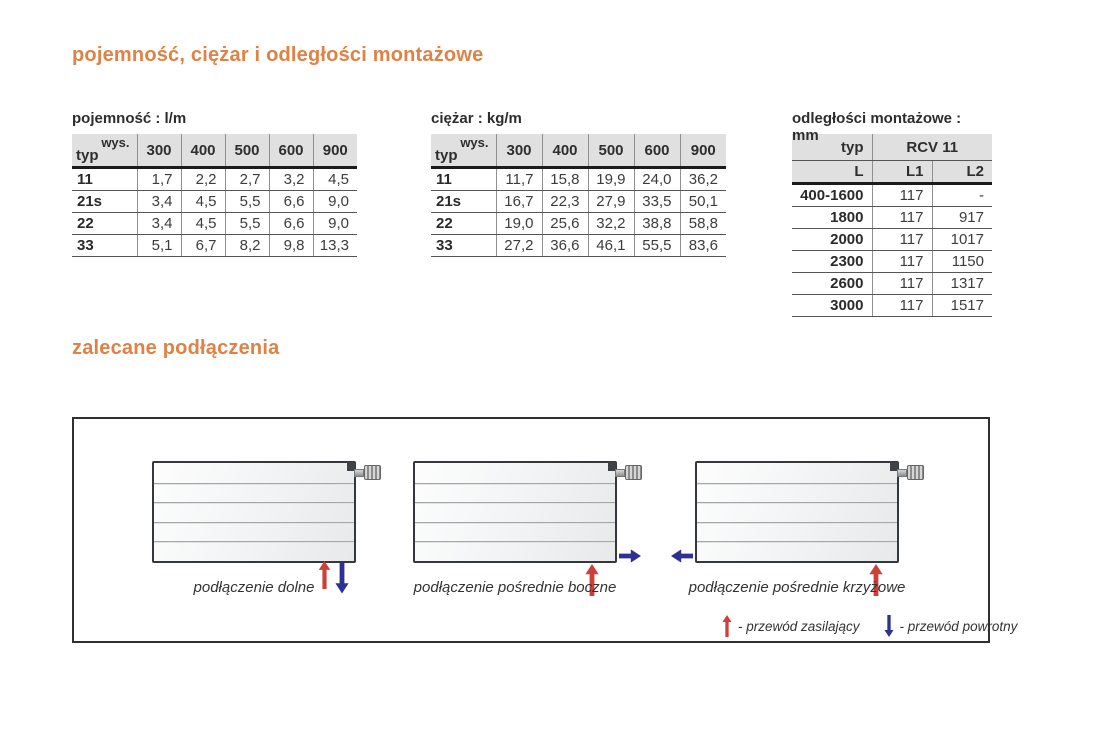  What do you see at coordinates (564, 151) in the screenshot?
I see `weight-col-header: 400` at bounding box center [564, 151].